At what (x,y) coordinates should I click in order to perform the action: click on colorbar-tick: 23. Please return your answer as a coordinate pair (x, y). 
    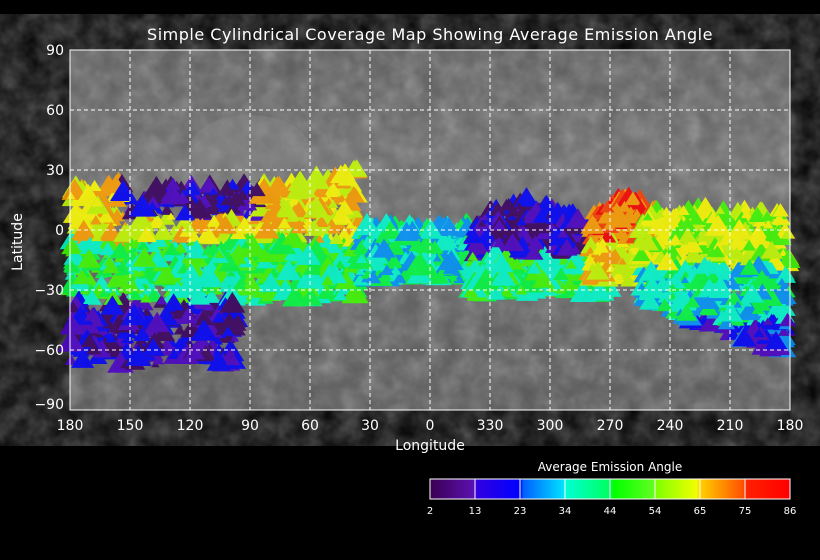
    Looking at the image, I should click on (520, 511).